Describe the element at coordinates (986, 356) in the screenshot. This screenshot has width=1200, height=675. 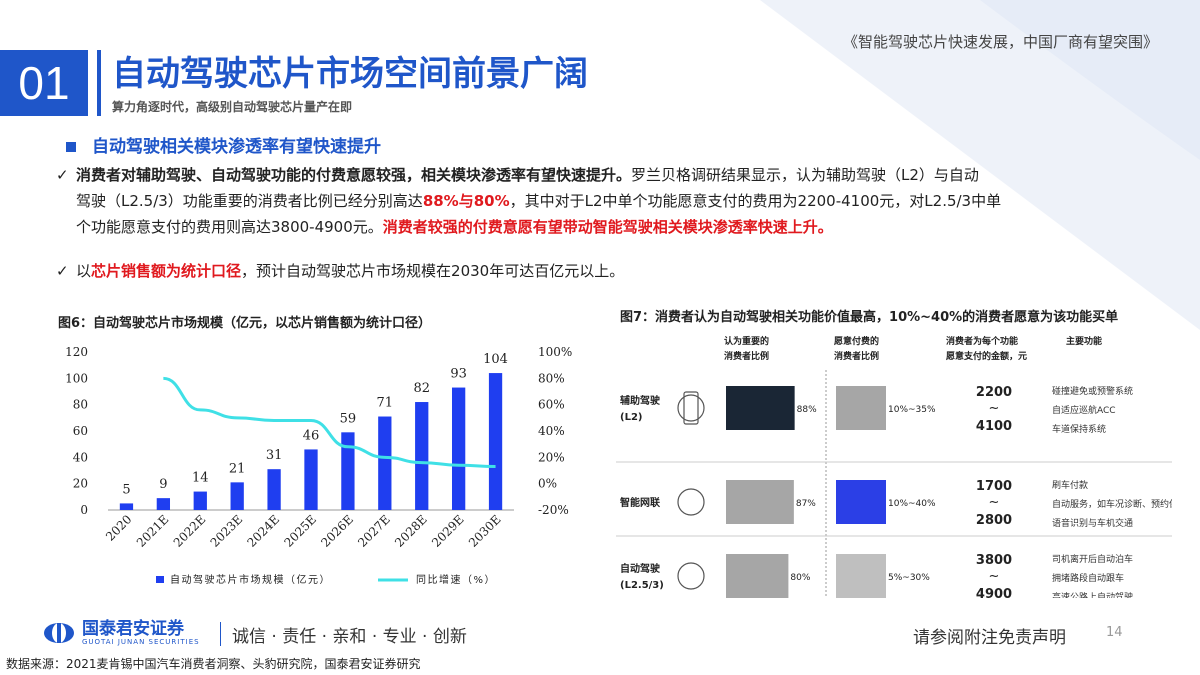
I see `column-header: 愿意支付的金额，元` at that location.